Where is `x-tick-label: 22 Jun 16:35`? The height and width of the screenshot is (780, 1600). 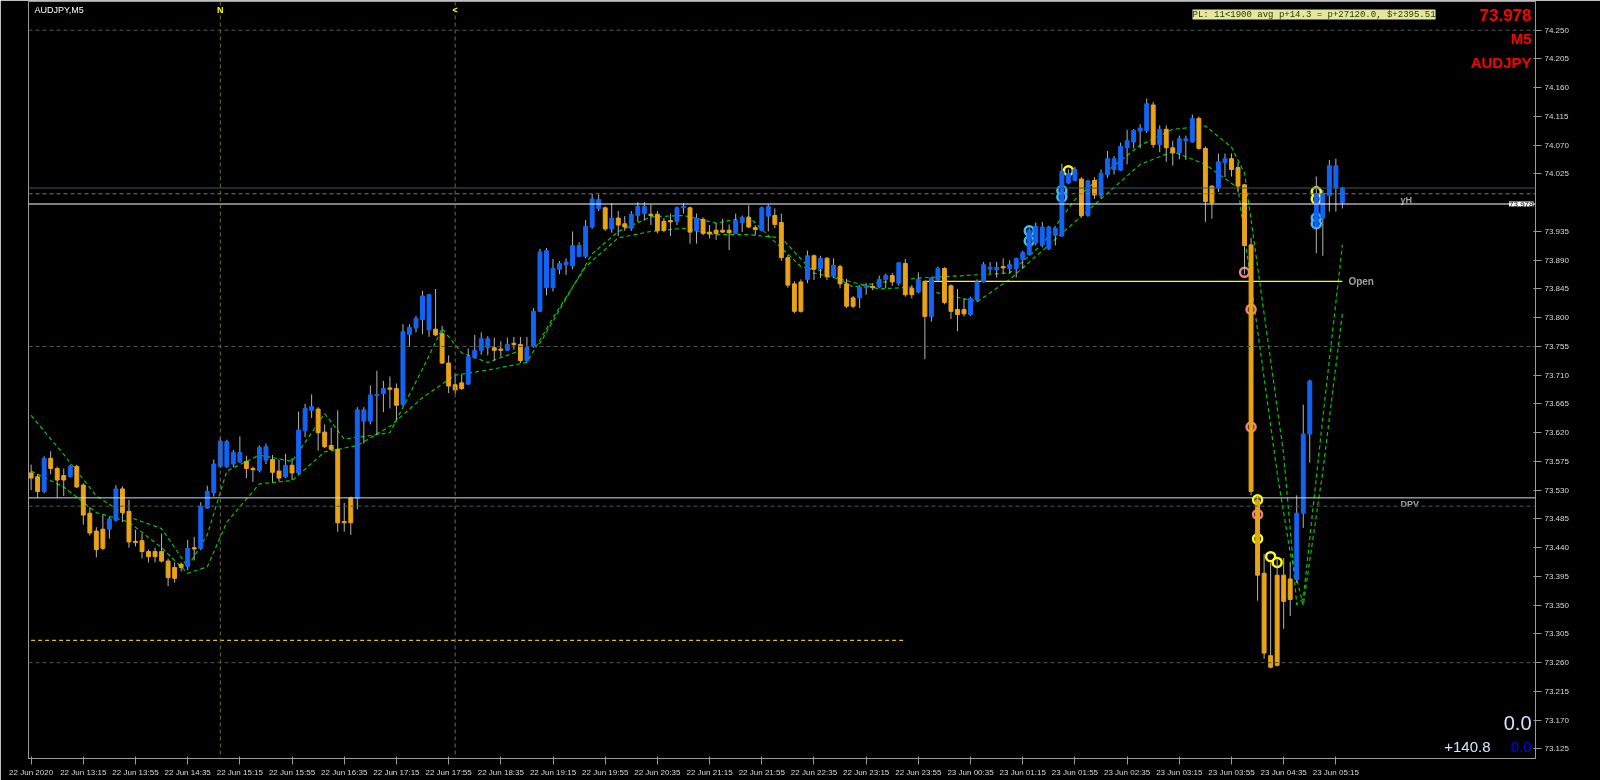
x-tick-label: 22 Jun 16:35 is located at coordinates (344, 772).